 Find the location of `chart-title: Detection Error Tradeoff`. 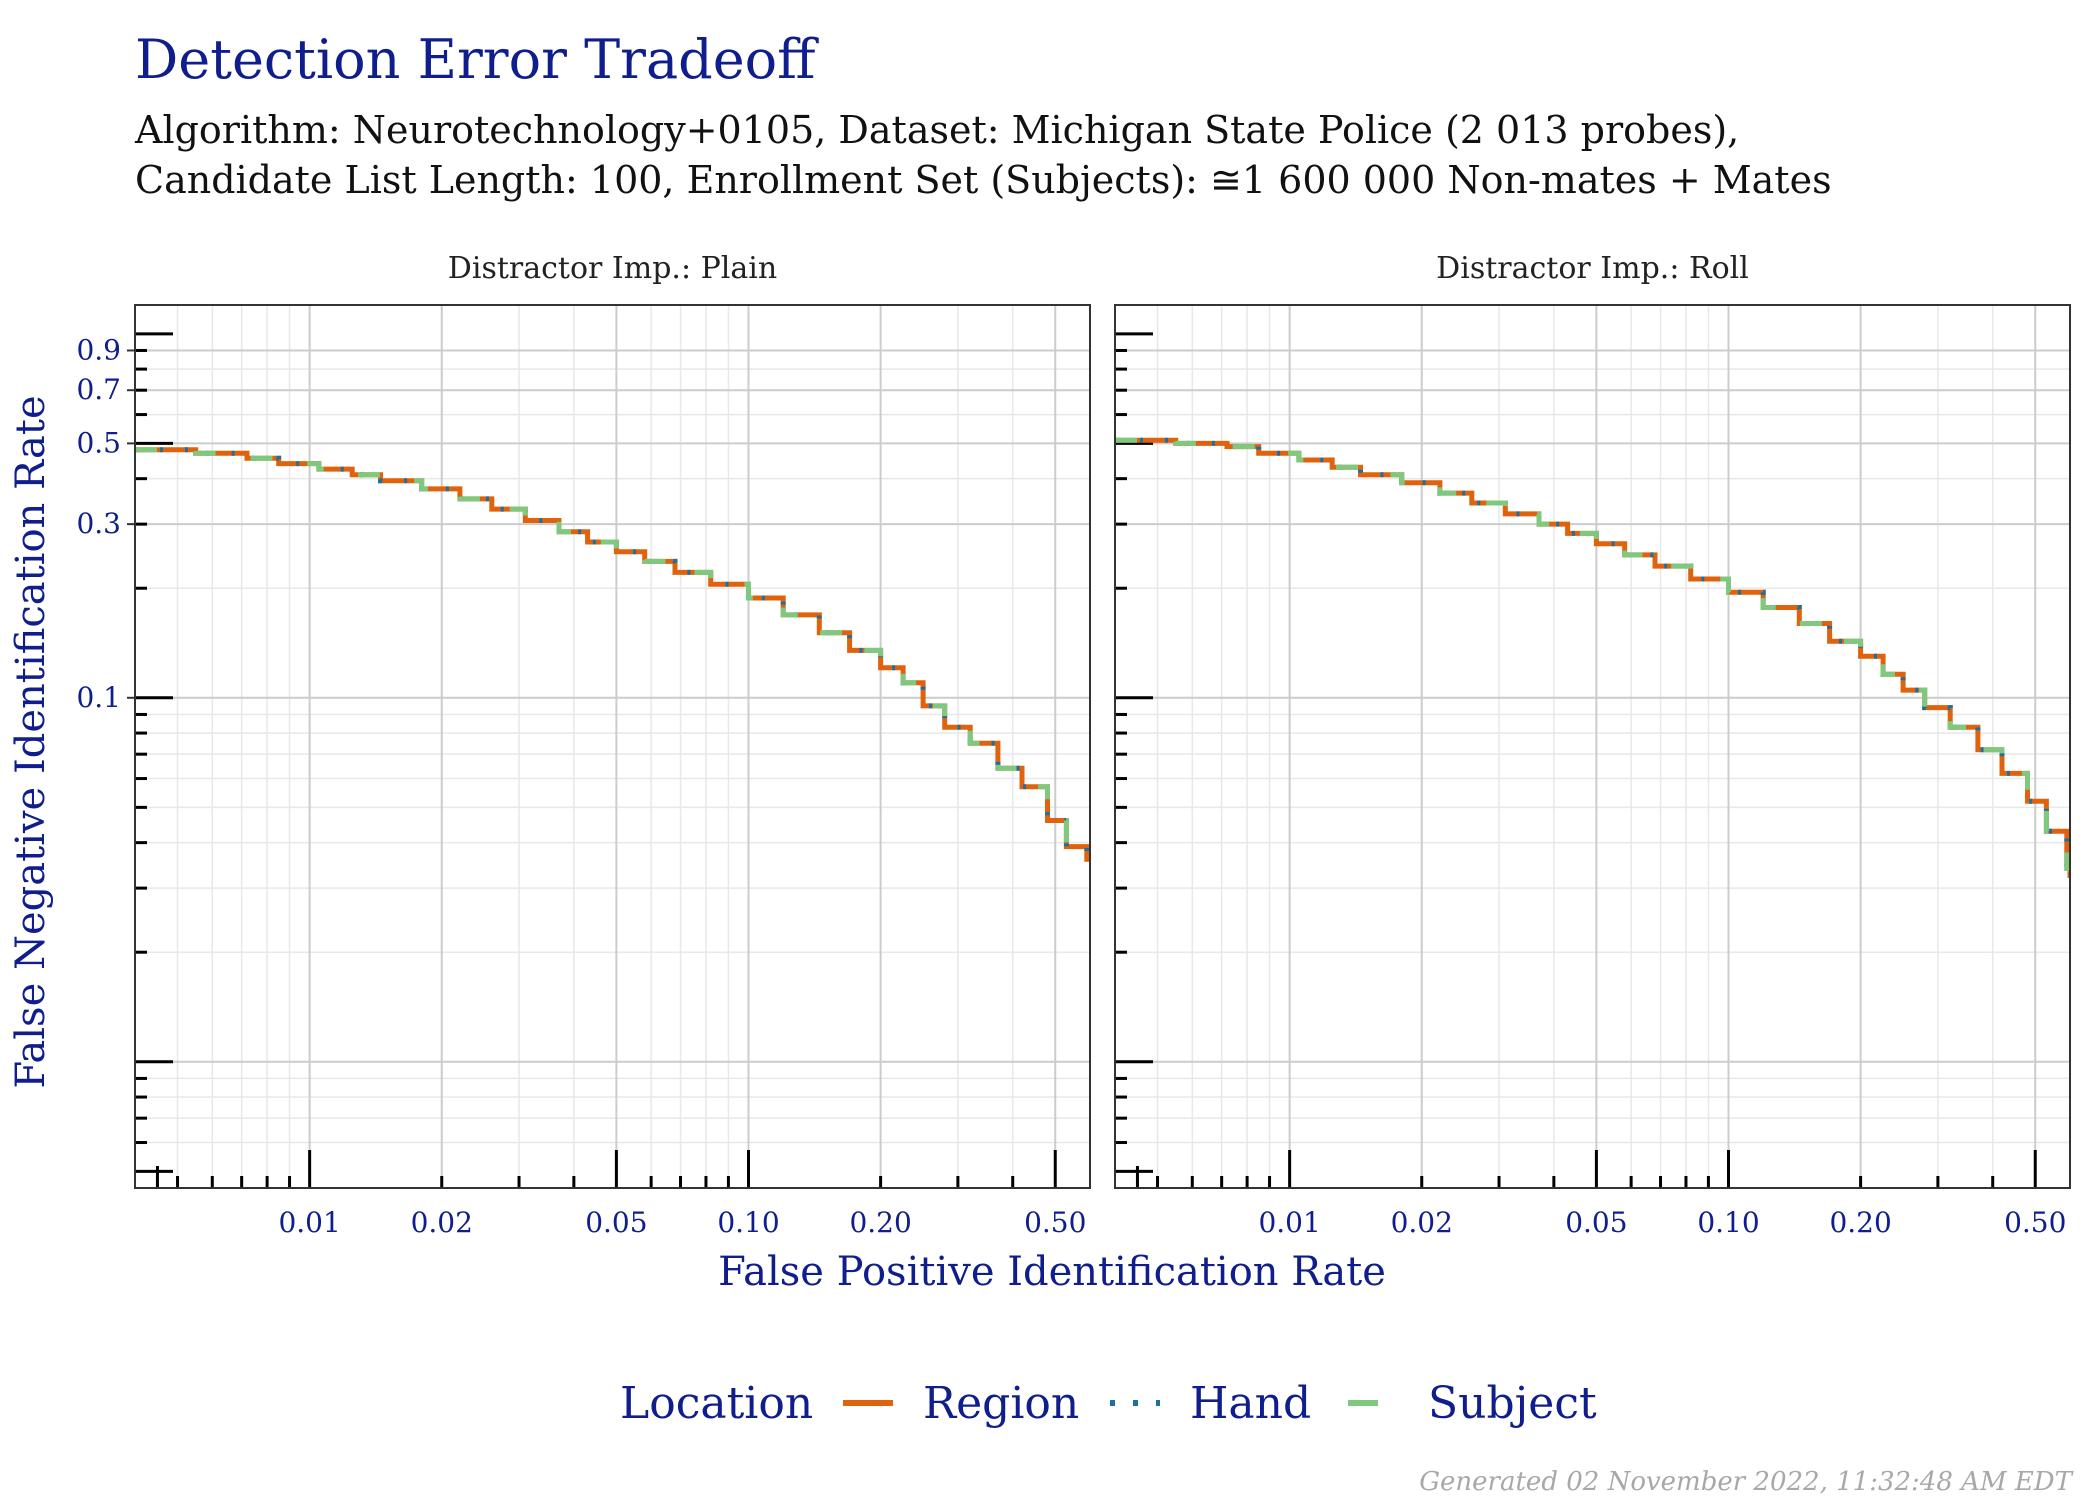

chart-title: Detection Error Tradeoff is located at coordinates (477, 59).